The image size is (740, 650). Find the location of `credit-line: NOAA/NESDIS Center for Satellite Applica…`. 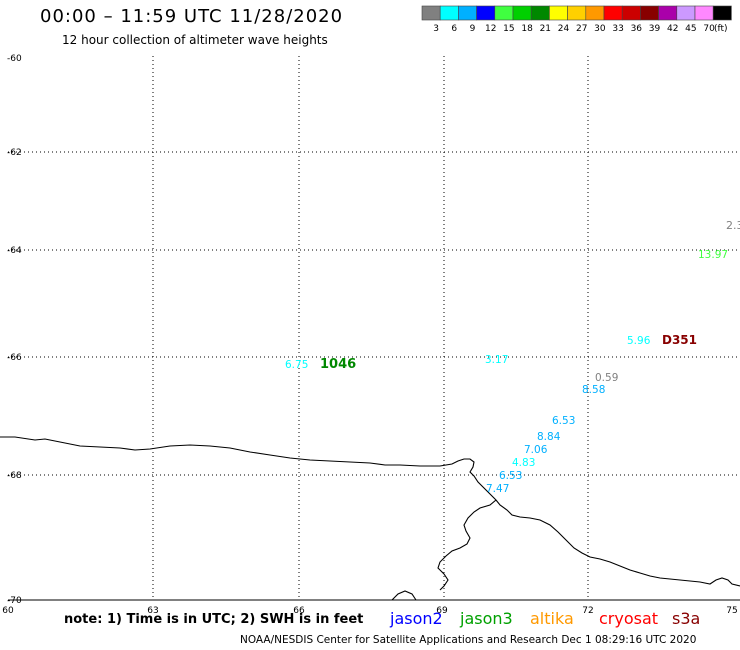

credit-line: NOAA/NESDIS Center for Satellite Applica… is located at coordinates (468, 640).